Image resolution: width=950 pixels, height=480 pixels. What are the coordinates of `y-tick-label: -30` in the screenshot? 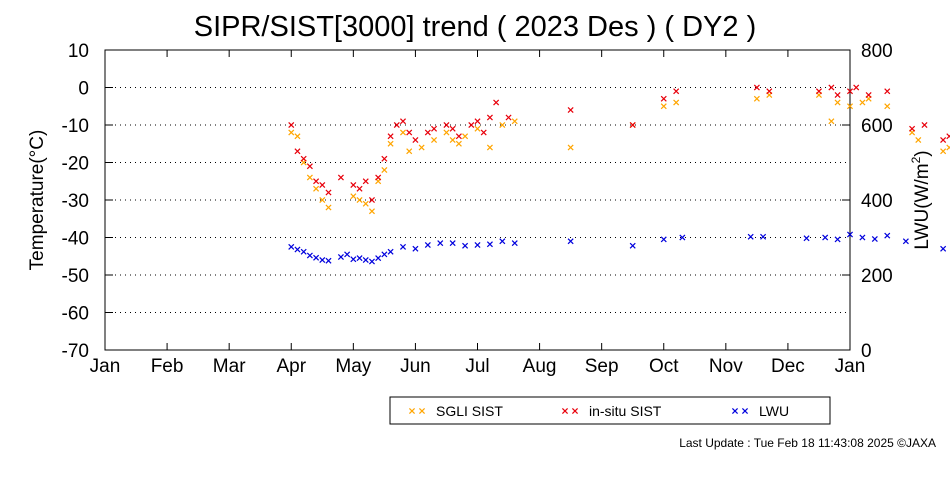 It's located at (75, 201).